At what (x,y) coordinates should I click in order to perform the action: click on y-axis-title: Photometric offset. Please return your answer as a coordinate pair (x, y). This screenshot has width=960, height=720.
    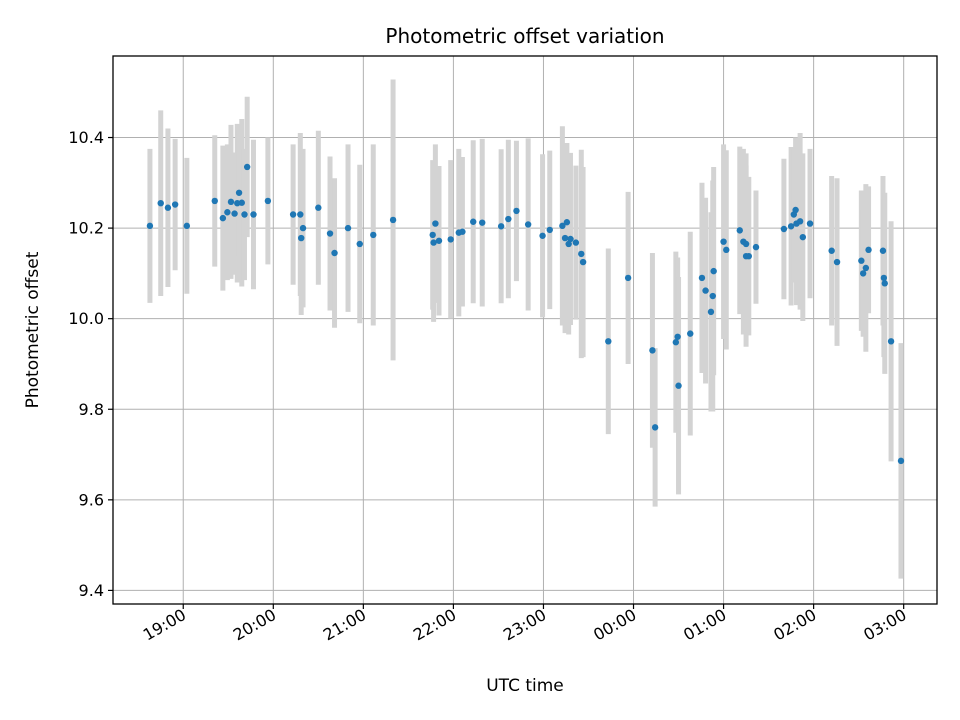
    Looking at the image, I should click on (33, 329).